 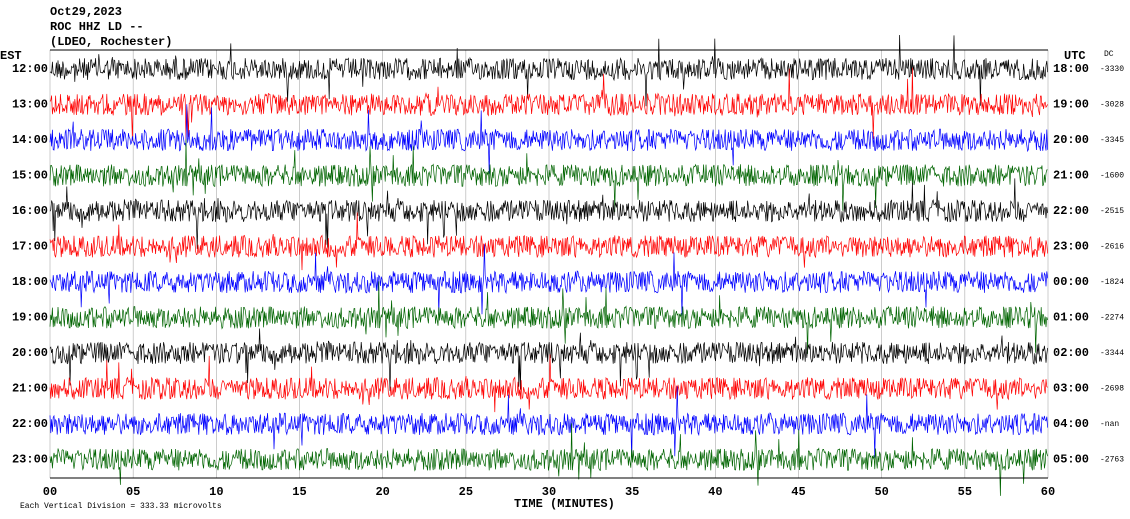 I want to click on left-axis-label: EST, so click(x=11, y=56).